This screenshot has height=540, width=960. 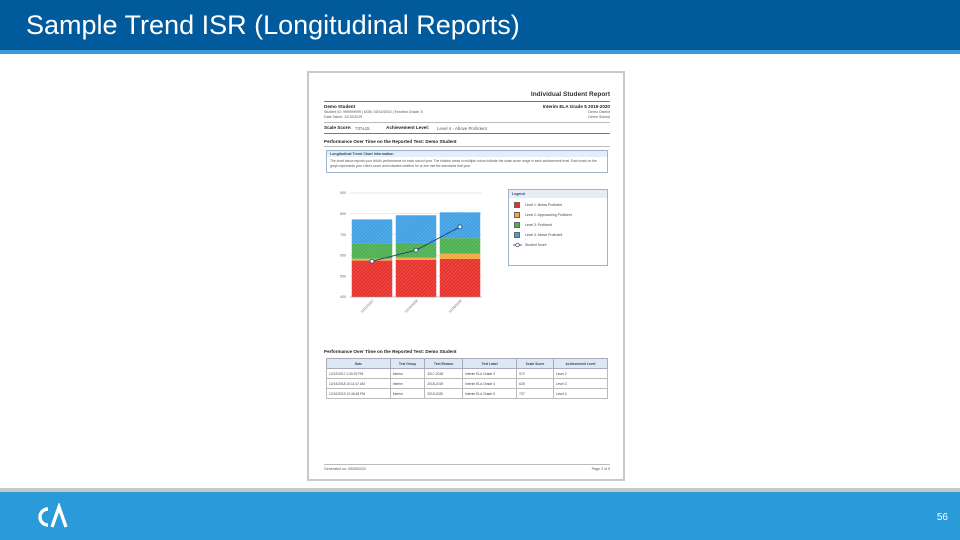 I want to click on scale-score-value: 737±15, so click(x=362, y=128).